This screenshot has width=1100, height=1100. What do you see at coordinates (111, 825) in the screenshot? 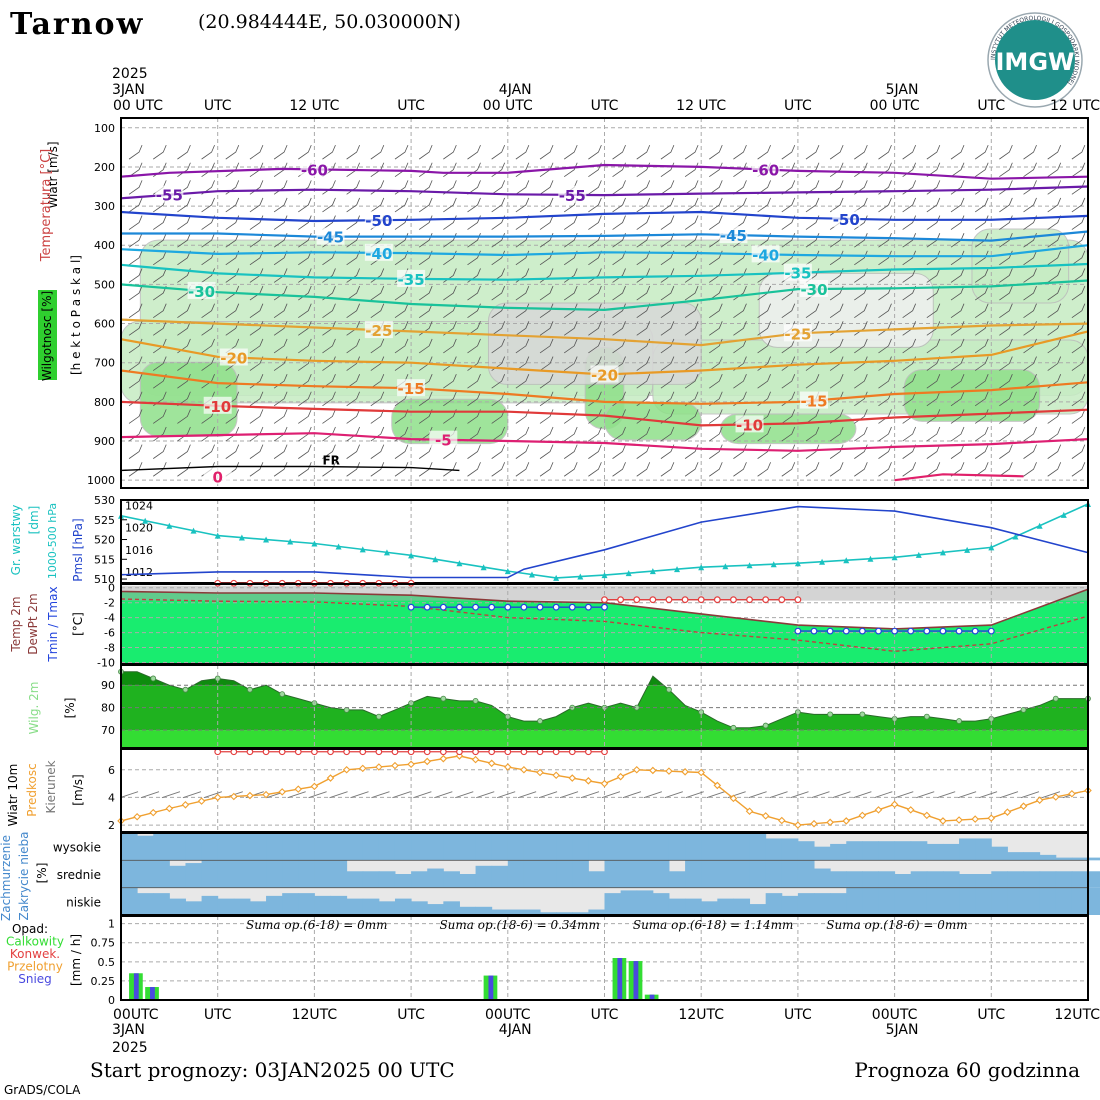
I see `wind-tick-label: 2` at bounding box center [111, 825].